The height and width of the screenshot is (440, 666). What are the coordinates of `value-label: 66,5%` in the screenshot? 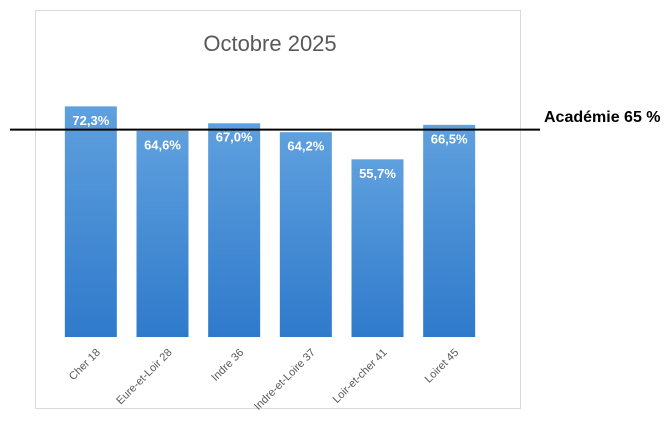 It's located at (449, 138).